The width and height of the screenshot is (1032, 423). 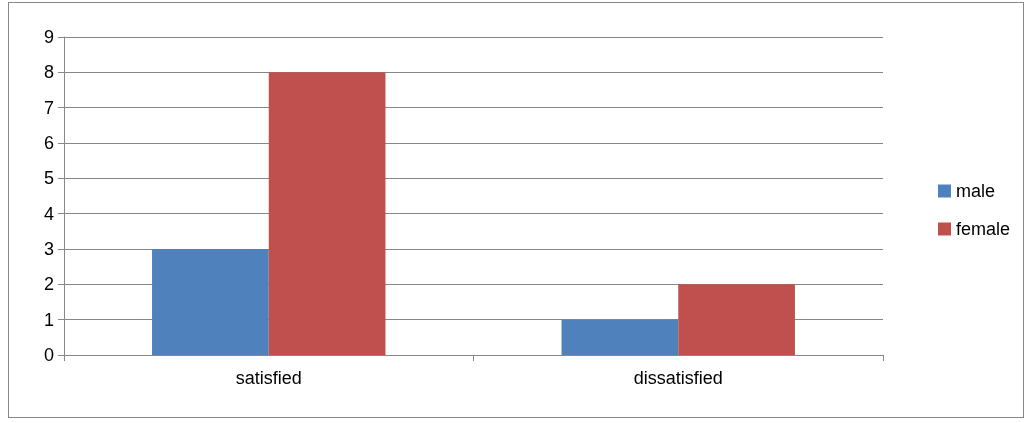 What do you see at coordinates (975, 191) in the screenshot?
I see `legend-label: male` at bounding box center [975, 191].